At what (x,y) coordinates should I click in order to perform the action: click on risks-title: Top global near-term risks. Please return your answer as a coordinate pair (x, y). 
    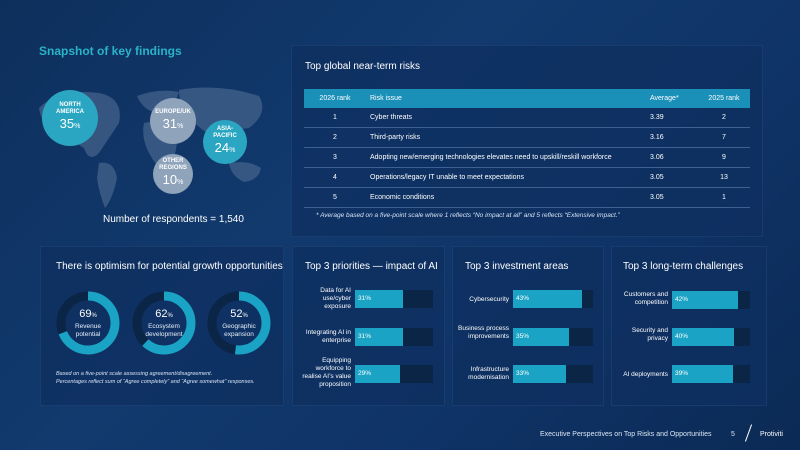
    Looking at the image, I should click on (363, 66).